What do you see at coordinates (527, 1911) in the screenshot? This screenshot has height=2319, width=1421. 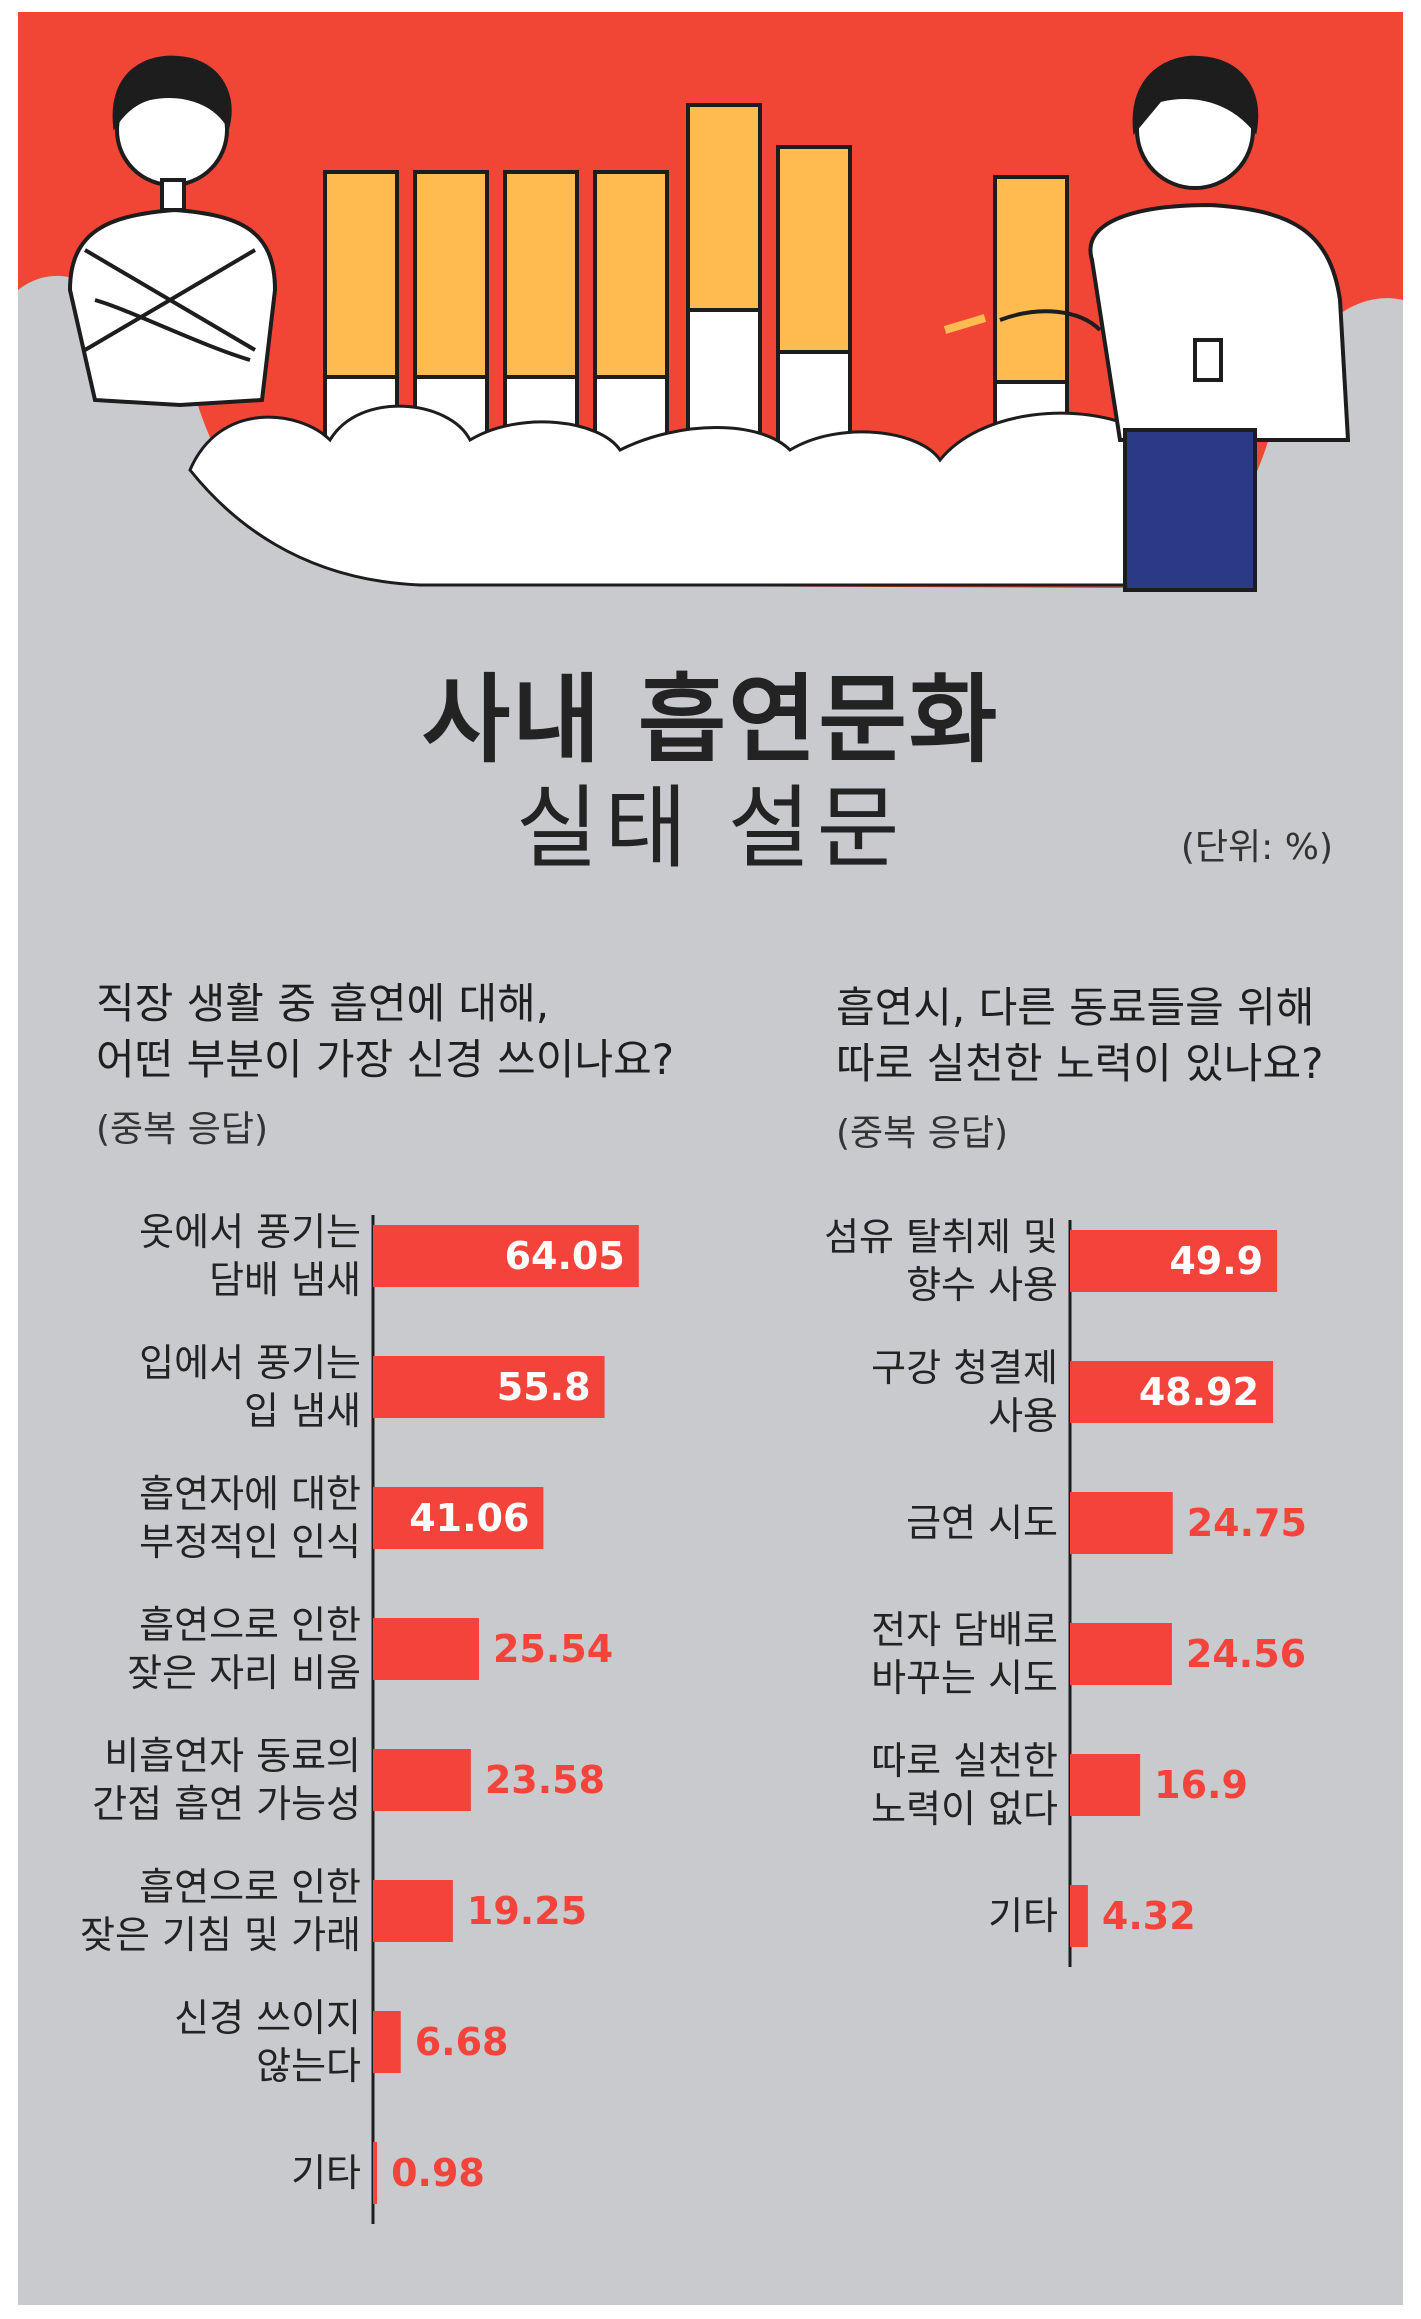 I see `data-label: 19.25` at bounding box center [527, 1911].